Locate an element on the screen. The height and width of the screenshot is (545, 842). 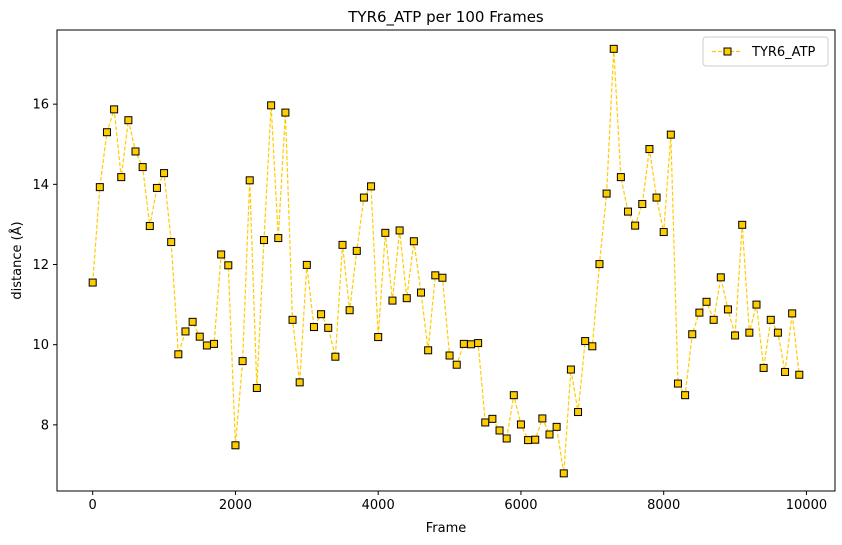
legend: TYR6_ATP is located at coordinates (765, 51).